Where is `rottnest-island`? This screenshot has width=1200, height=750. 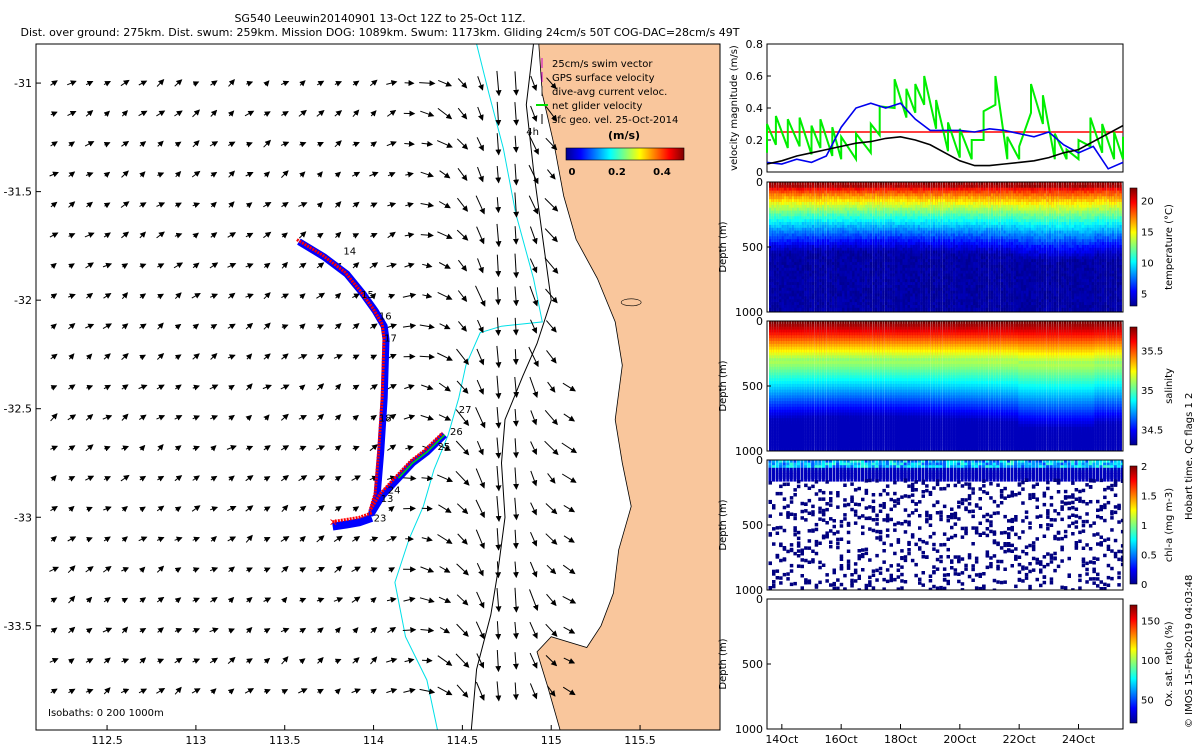
rottnest-island is located at coordinates (631, 302).